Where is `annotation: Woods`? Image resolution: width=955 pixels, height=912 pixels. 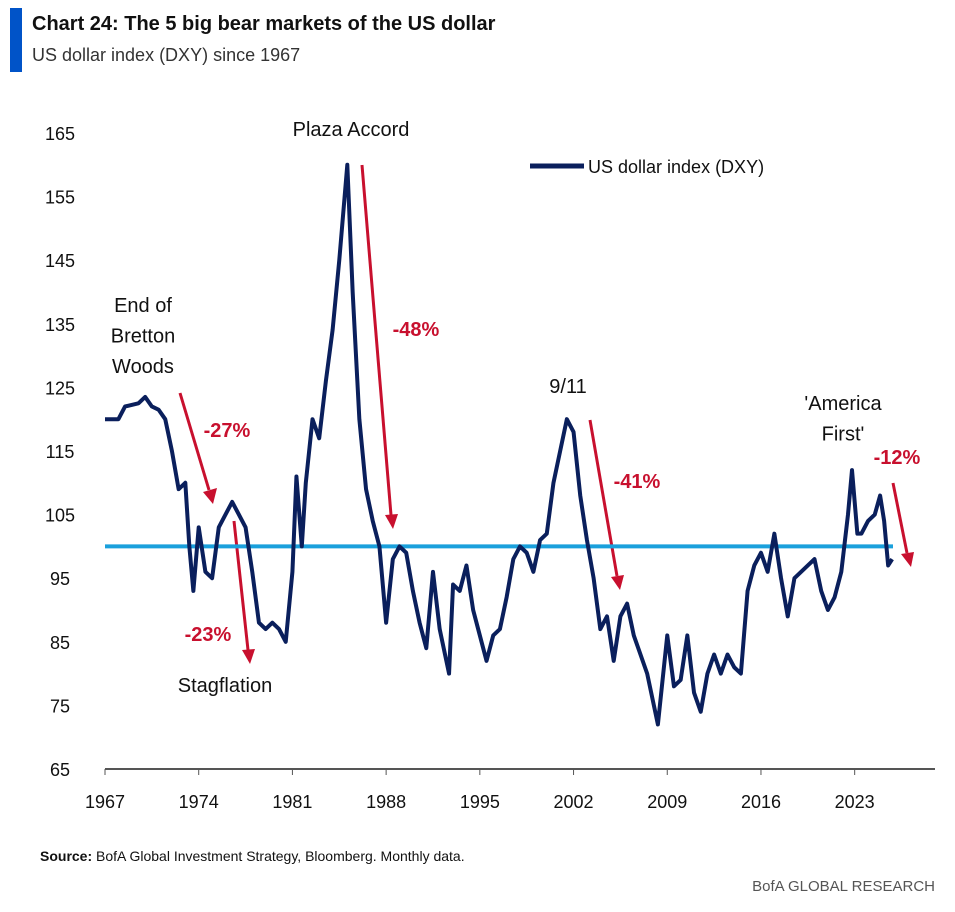
annotation: Woods is located at coordinates (143, 367).